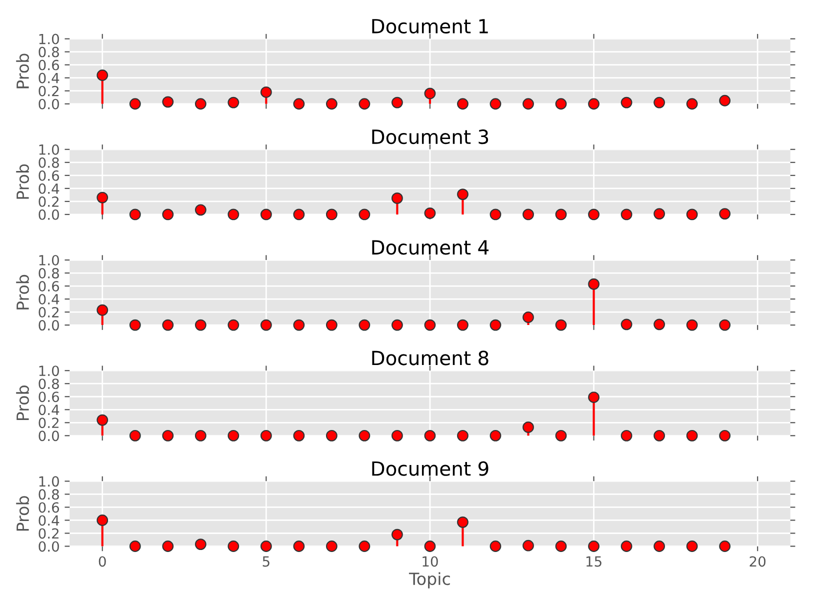 The image size is (819, 597). What do you see at coordinates (430, 136) in the screenshot?
I see `chart-title: Document 3` at bounding box center [430, 136].